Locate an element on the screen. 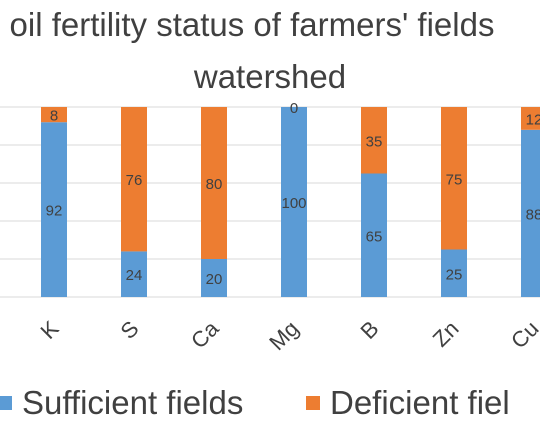 This screenshot has width=540, height=436. x-tick-label: Ca is located at coordinates (205, 334).